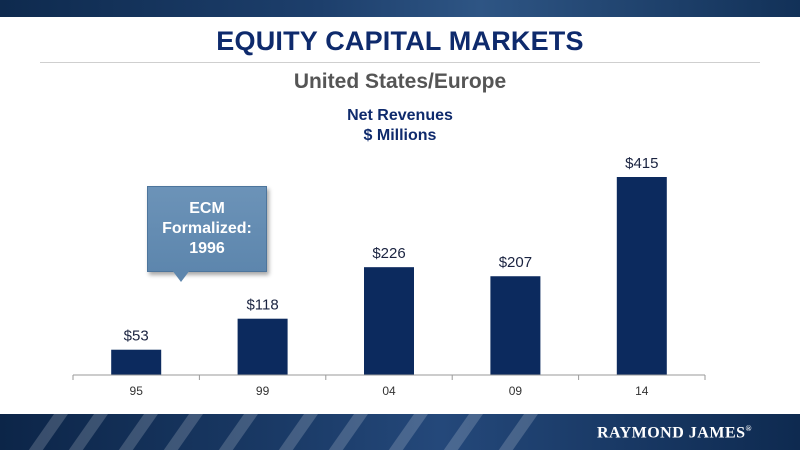  What do you see at coordinates (389, 391) in the screenshot?
I see `x-tick-label-04: 04` at bounding box center [389, 391].